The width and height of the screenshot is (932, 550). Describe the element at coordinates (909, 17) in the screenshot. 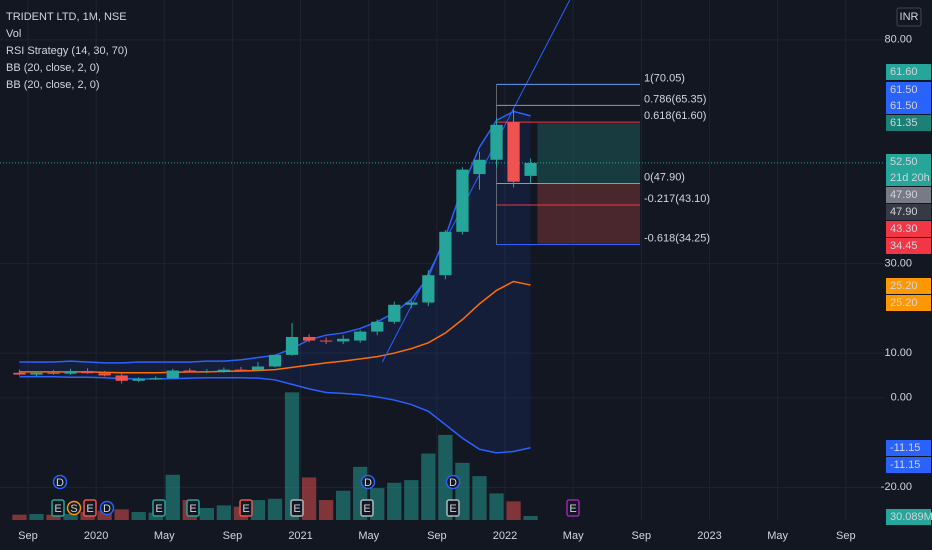

I see `currency-box` at that location.